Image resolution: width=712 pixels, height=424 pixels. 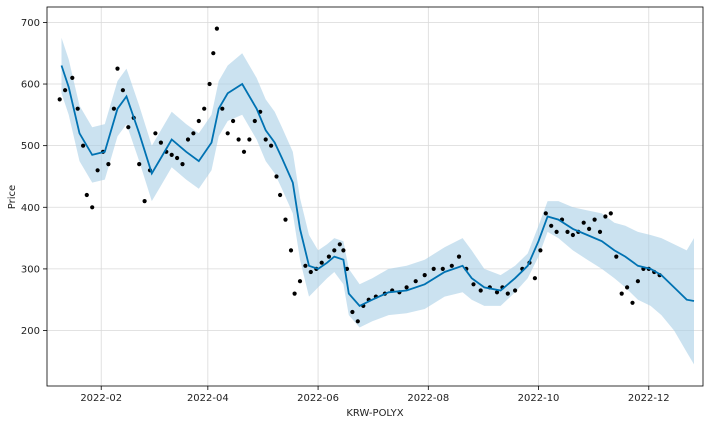 I want to click on y-tick-label: 300, so click(x=30, y=269).